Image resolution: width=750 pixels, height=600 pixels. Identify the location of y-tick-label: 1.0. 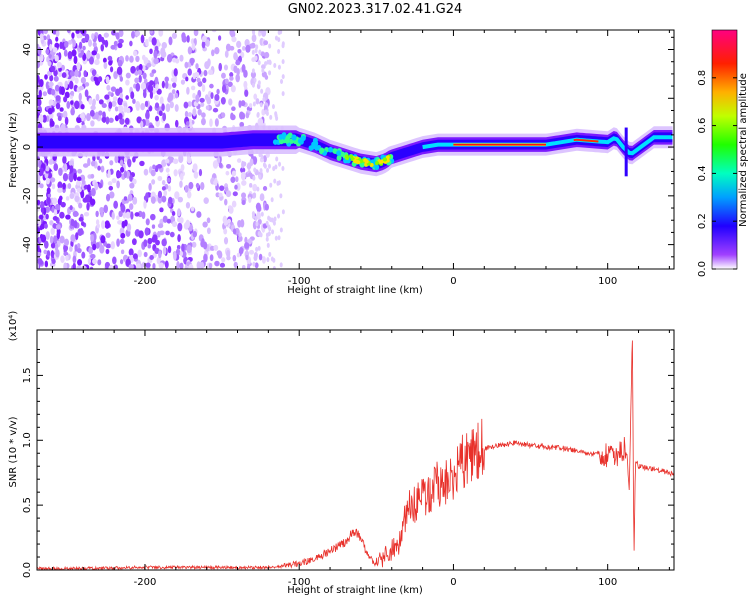
(27, 440).